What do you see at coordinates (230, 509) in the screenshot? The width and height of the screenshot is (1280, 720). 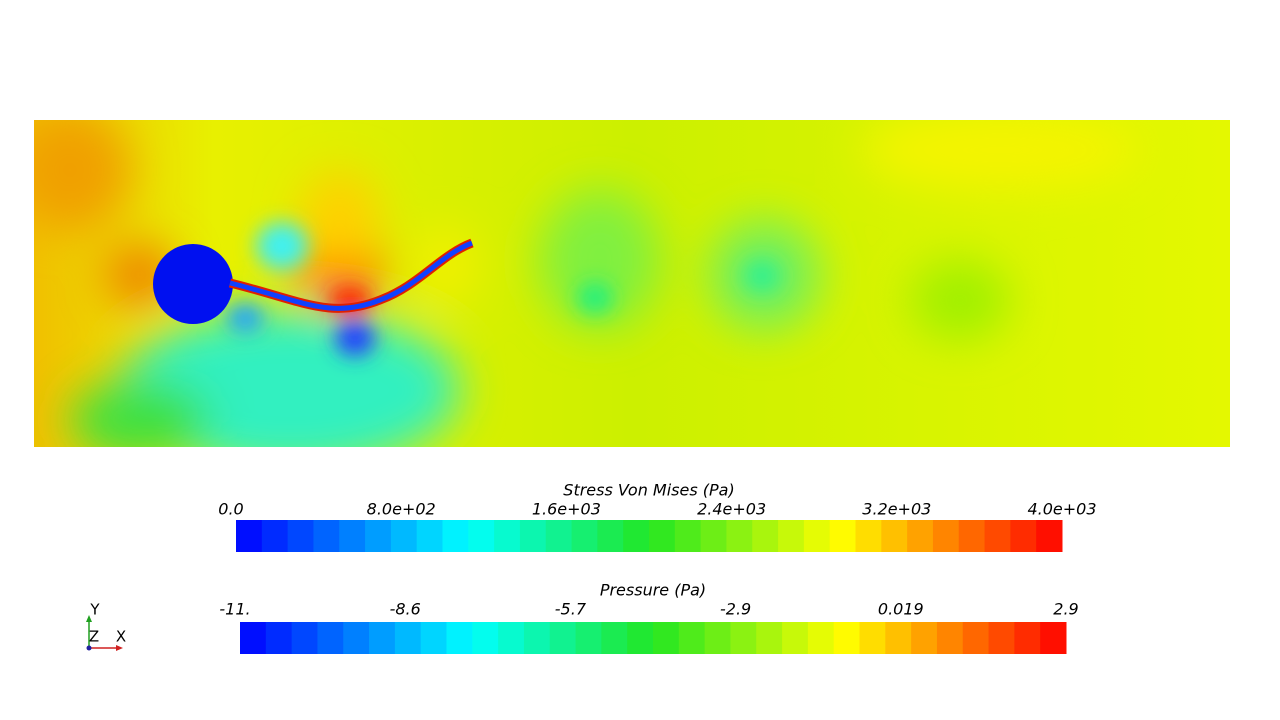 I see `colorbar-label: 0.0` at bounding box center [230, 509].